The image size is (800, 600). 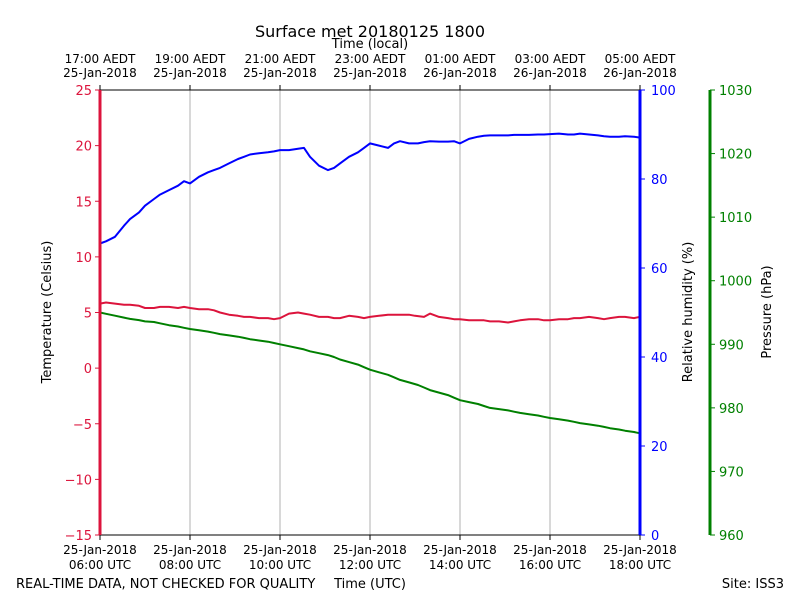 I want to click on temperature-tick-label: −10, so click(x=78, y=480).